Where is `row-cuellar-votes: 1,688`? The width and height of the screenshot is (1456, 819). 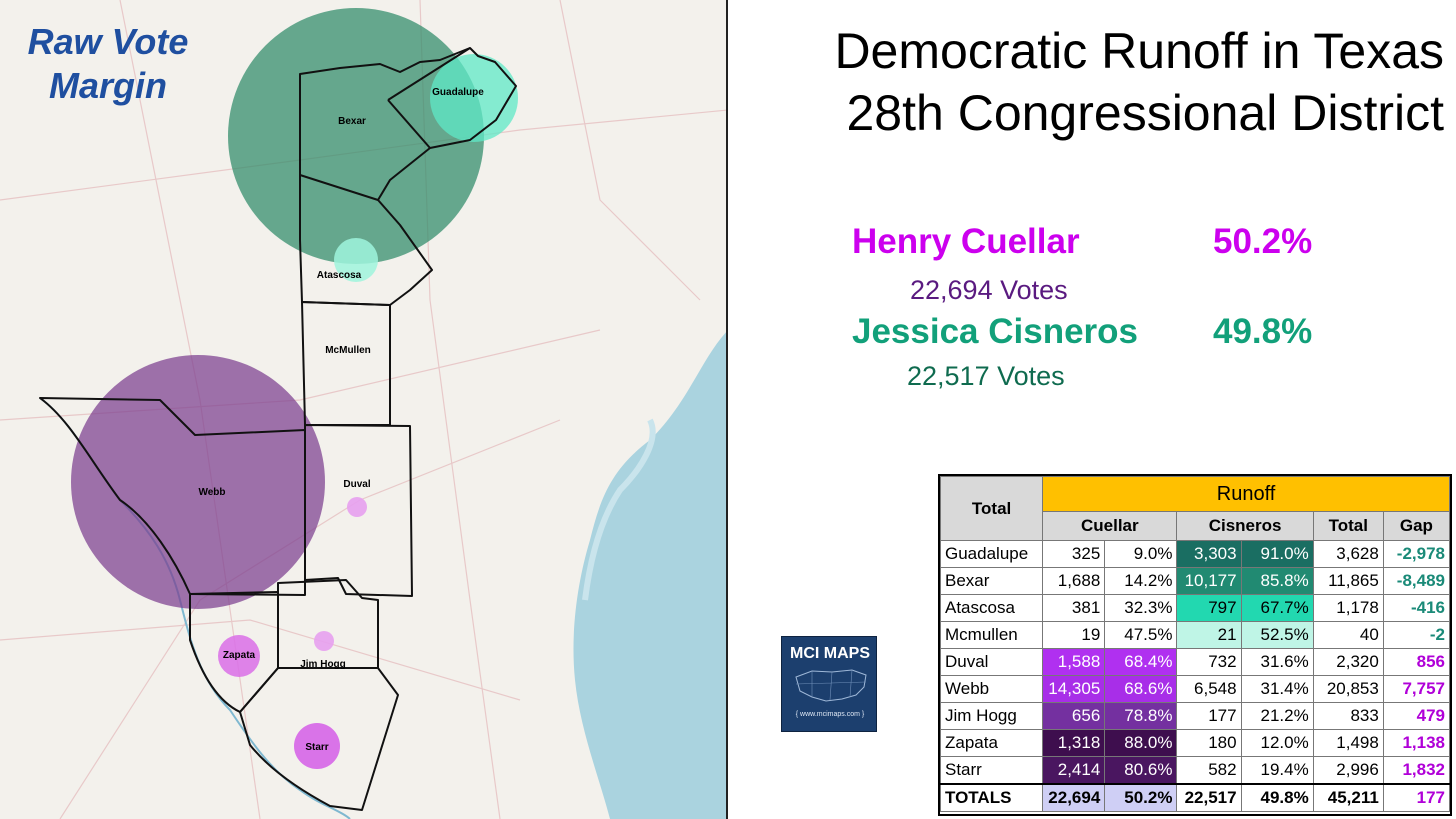 row-cuellar-votes: 1,688 is located at coordinates (1074, 581).